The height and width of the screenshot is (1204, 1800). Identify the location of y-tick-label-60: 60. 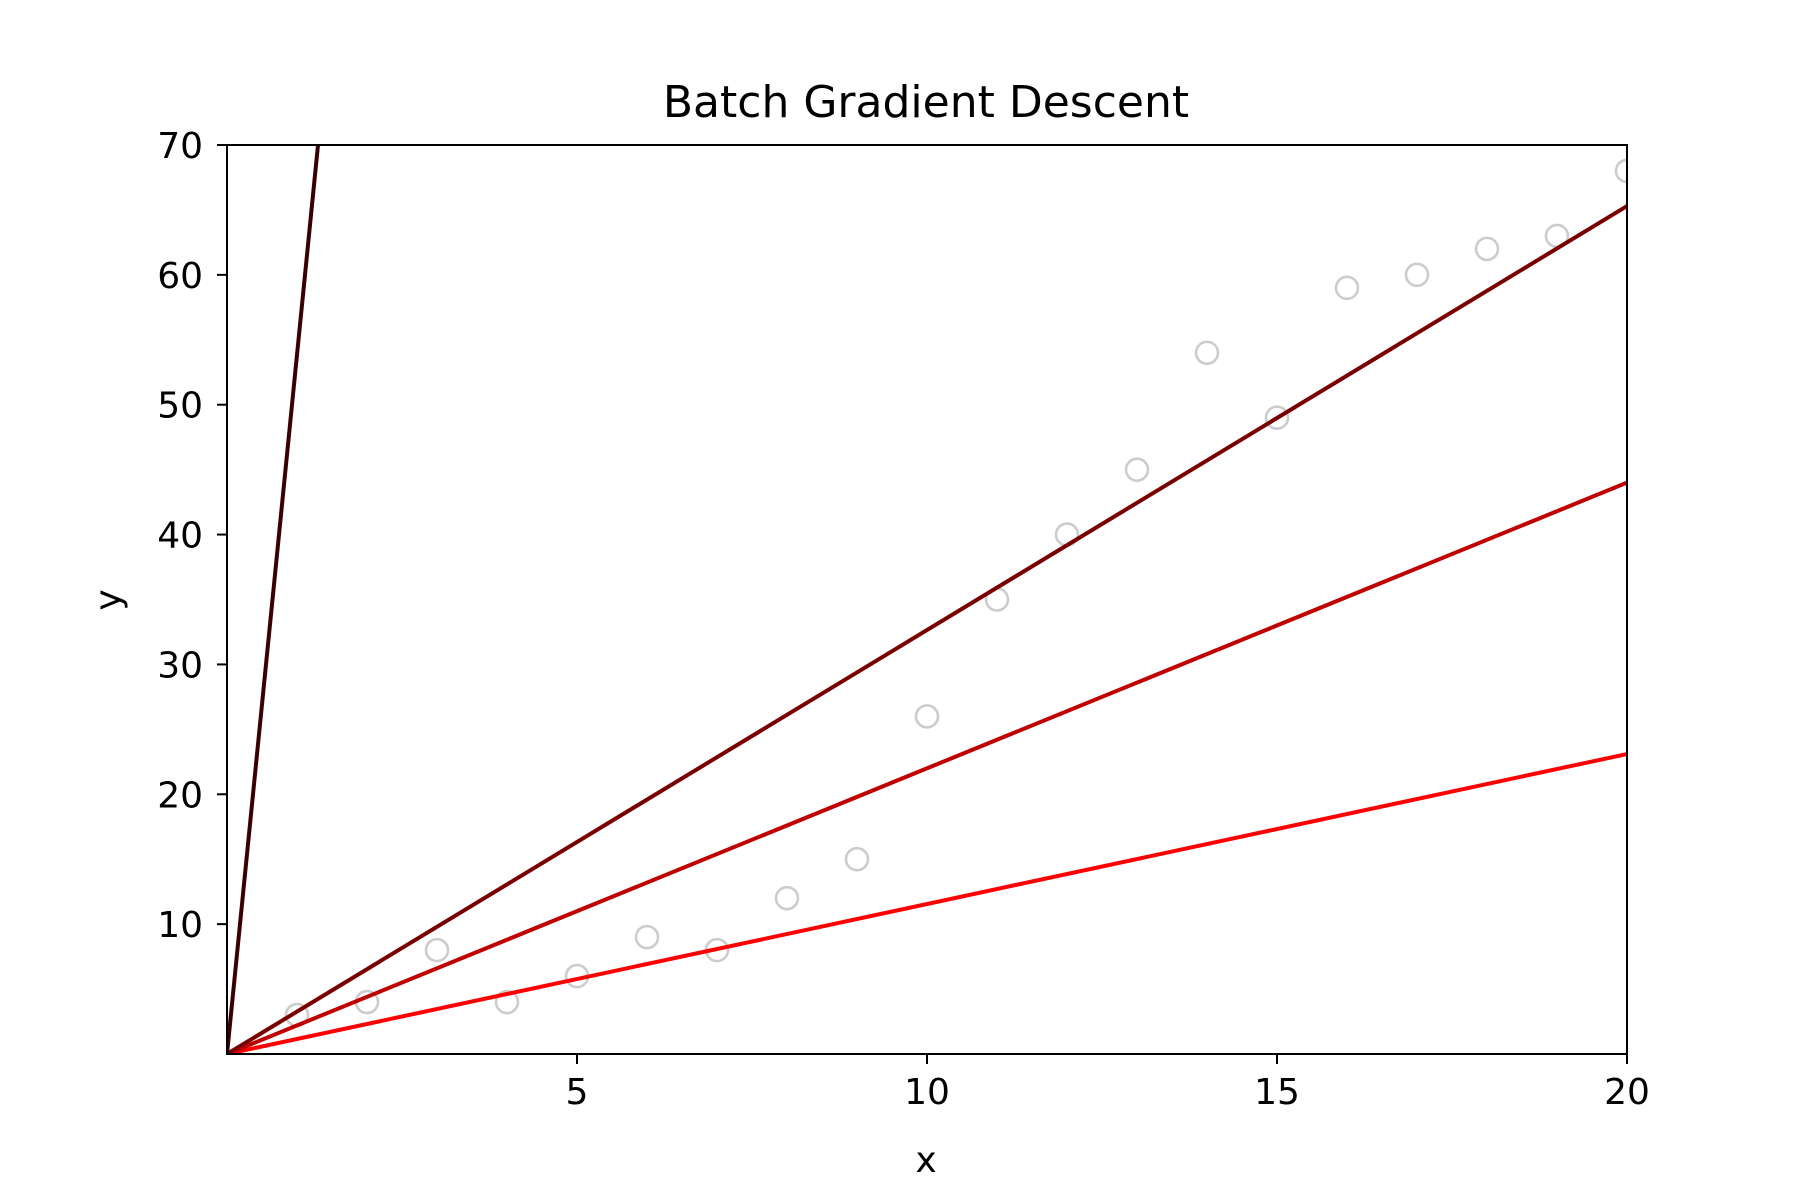
(180, 276).